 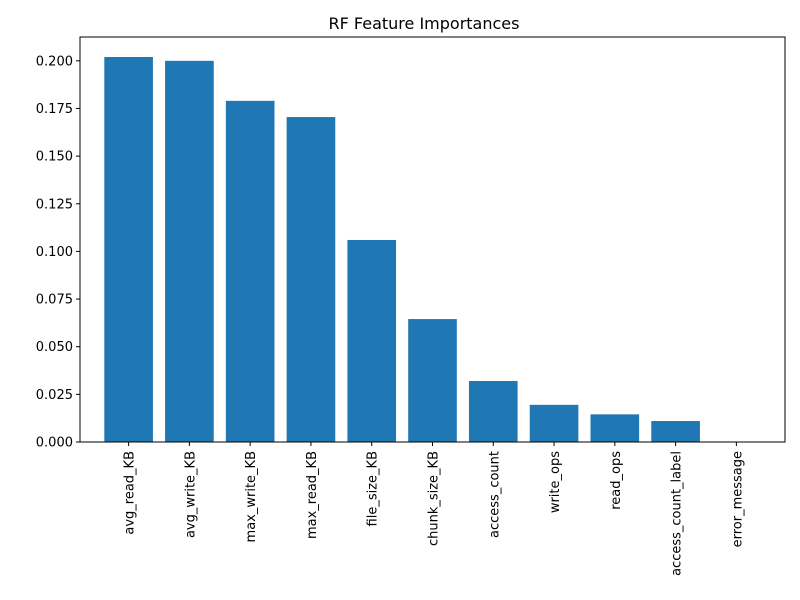 What do you see at coordinates (493, 411) in the screenshot?
I see `bar-access_count` at bounding box center [493, 411].